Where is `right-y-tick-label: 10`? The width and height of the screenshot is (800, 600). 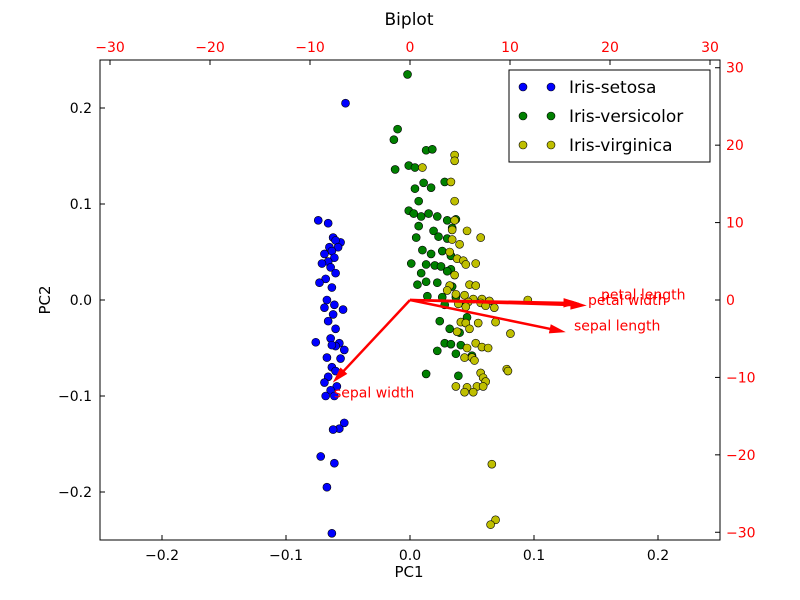
right-y-tick-label: 10 is located at coordinates (735, 224).